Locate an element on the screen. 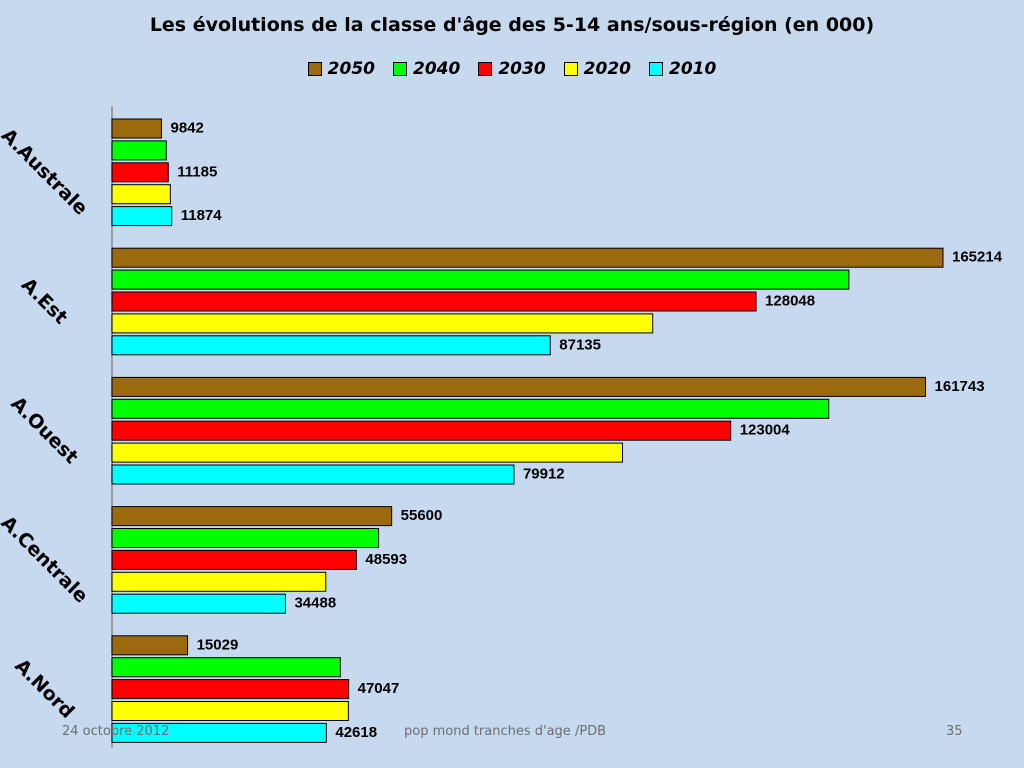 This screenshot has height=768, width=1024. bar-a-centrale-2020 is located at coordinates (219, 581).